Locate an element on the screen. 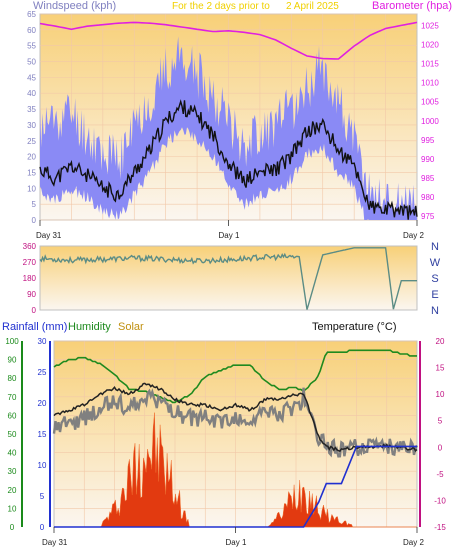 This screenshot has height=554, width=458. temp-tick-label: 15 is located at coordinates (440, 368).